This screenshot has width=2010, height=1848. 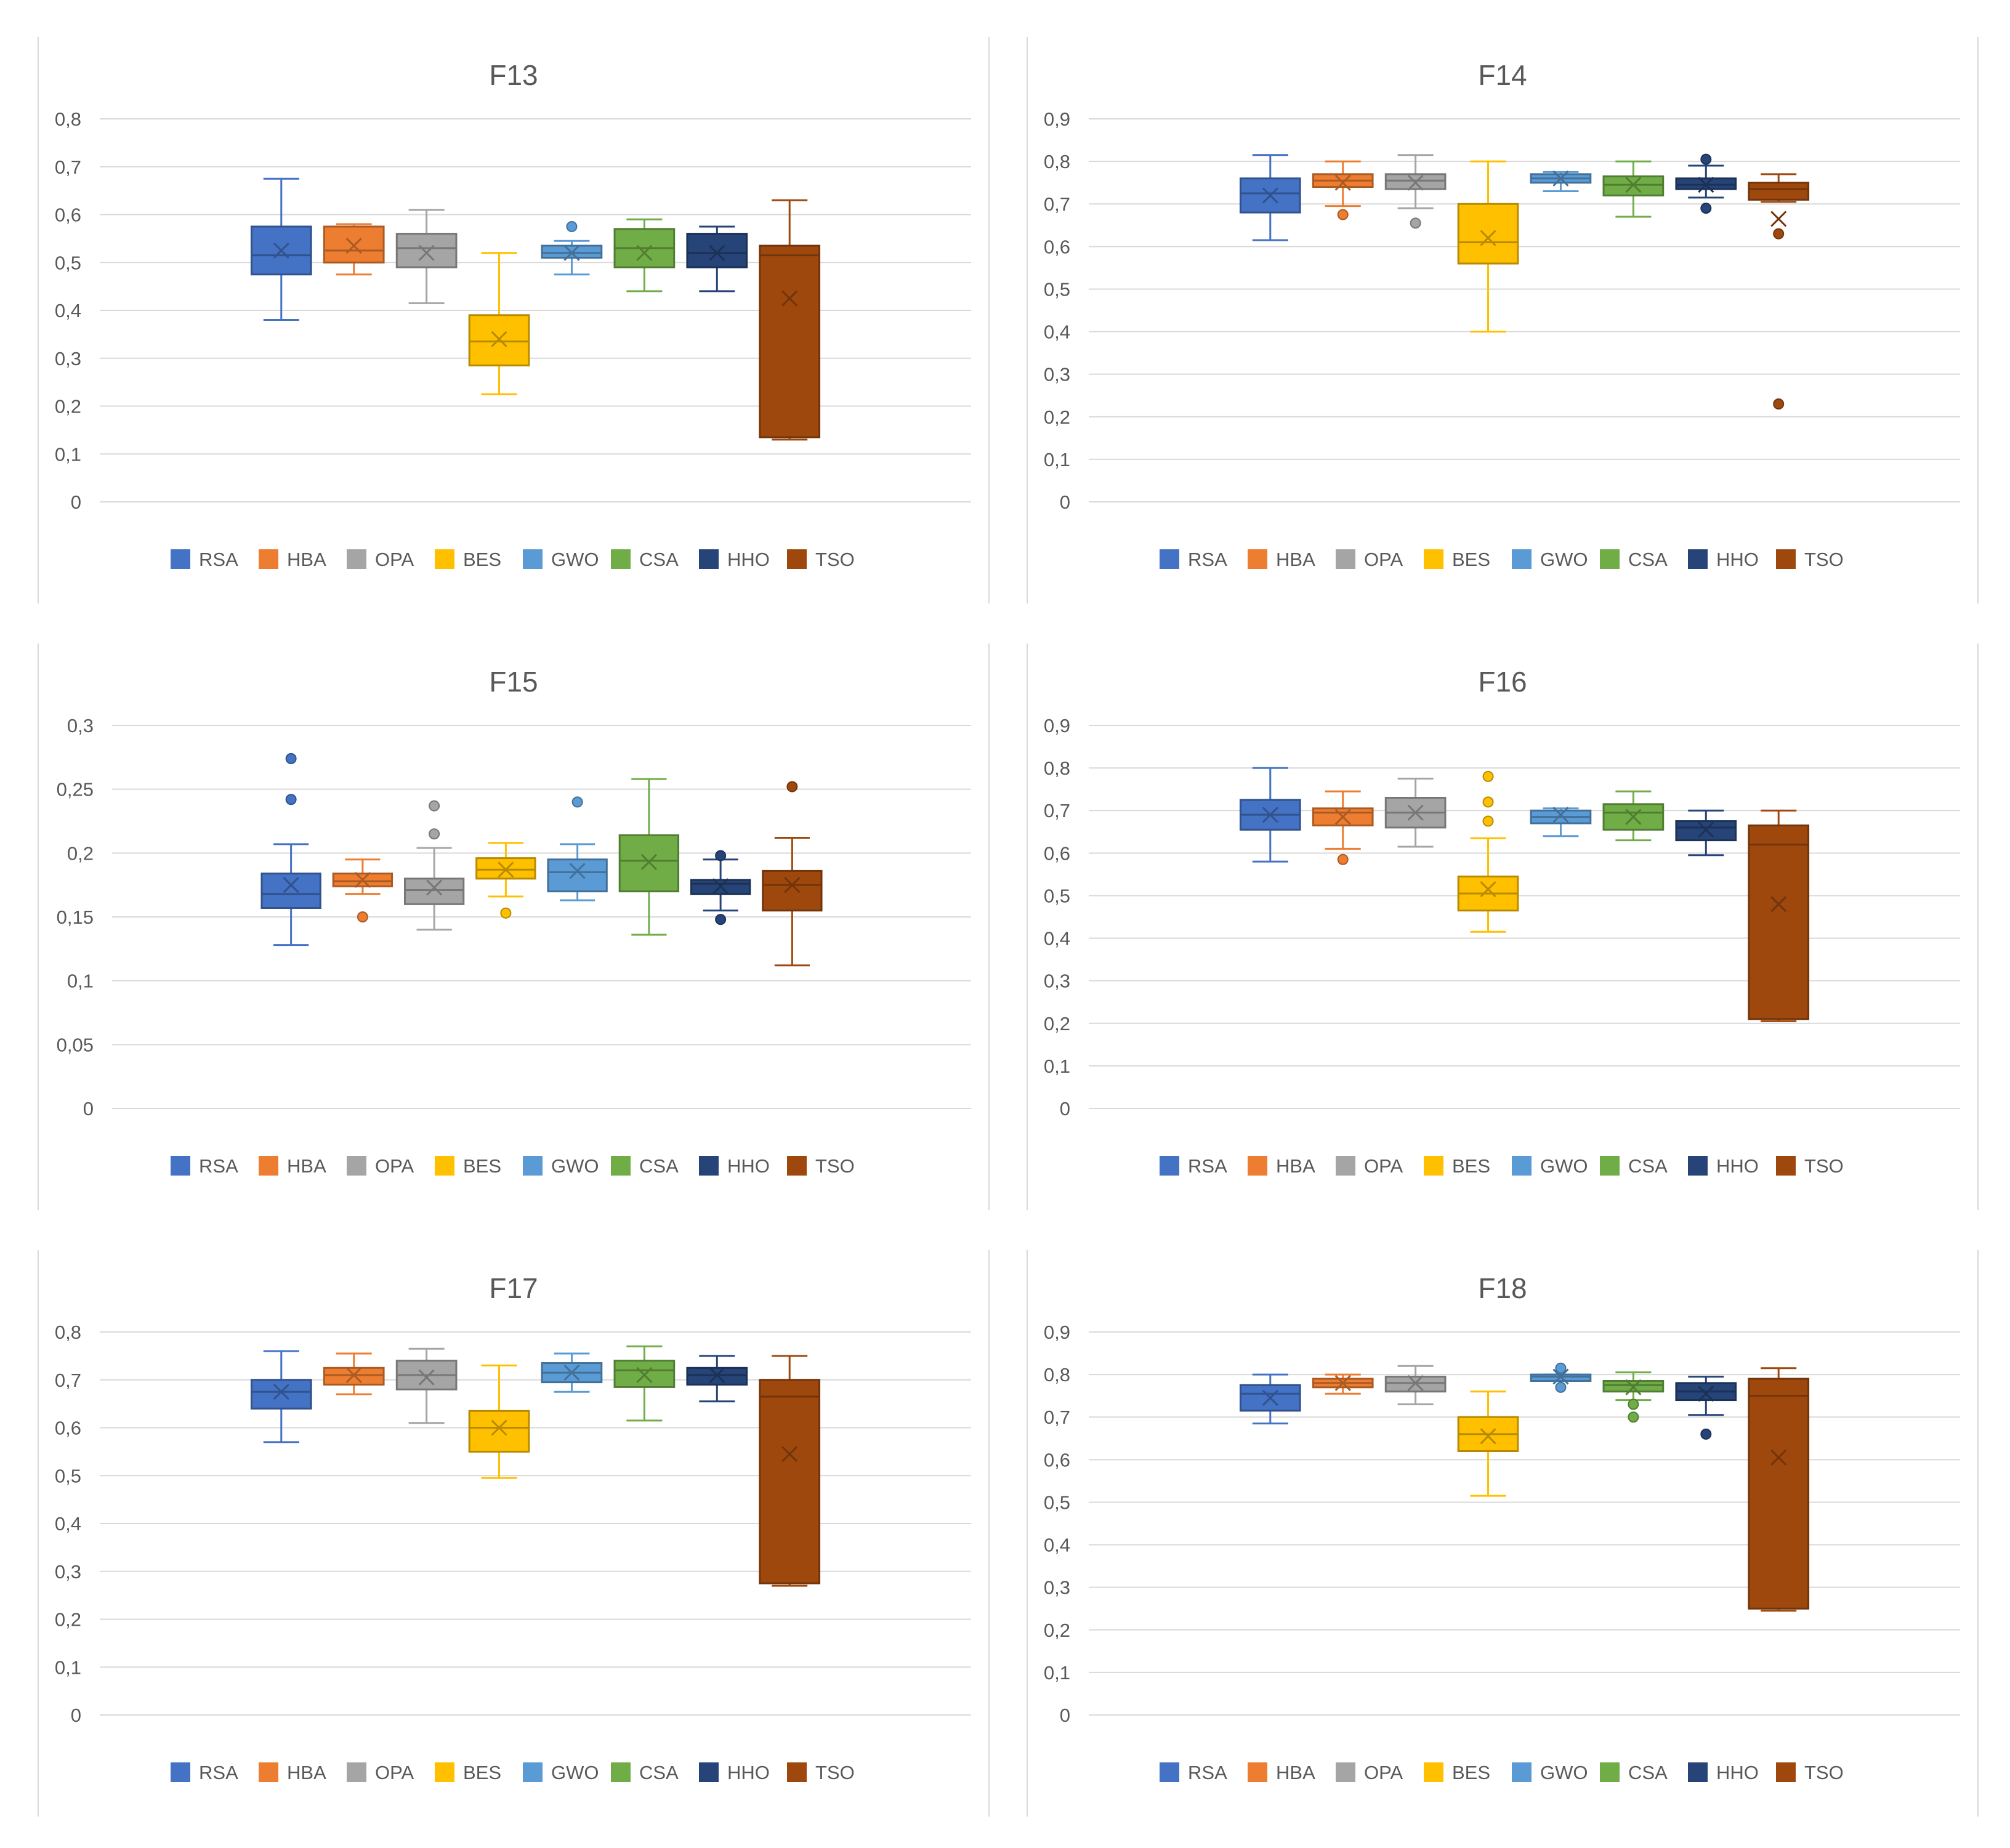 What do you see at coordinates (68, 1428) in the screenshot?
I see `y-tick-label: 0,6` at bounding box center [68, 1428].